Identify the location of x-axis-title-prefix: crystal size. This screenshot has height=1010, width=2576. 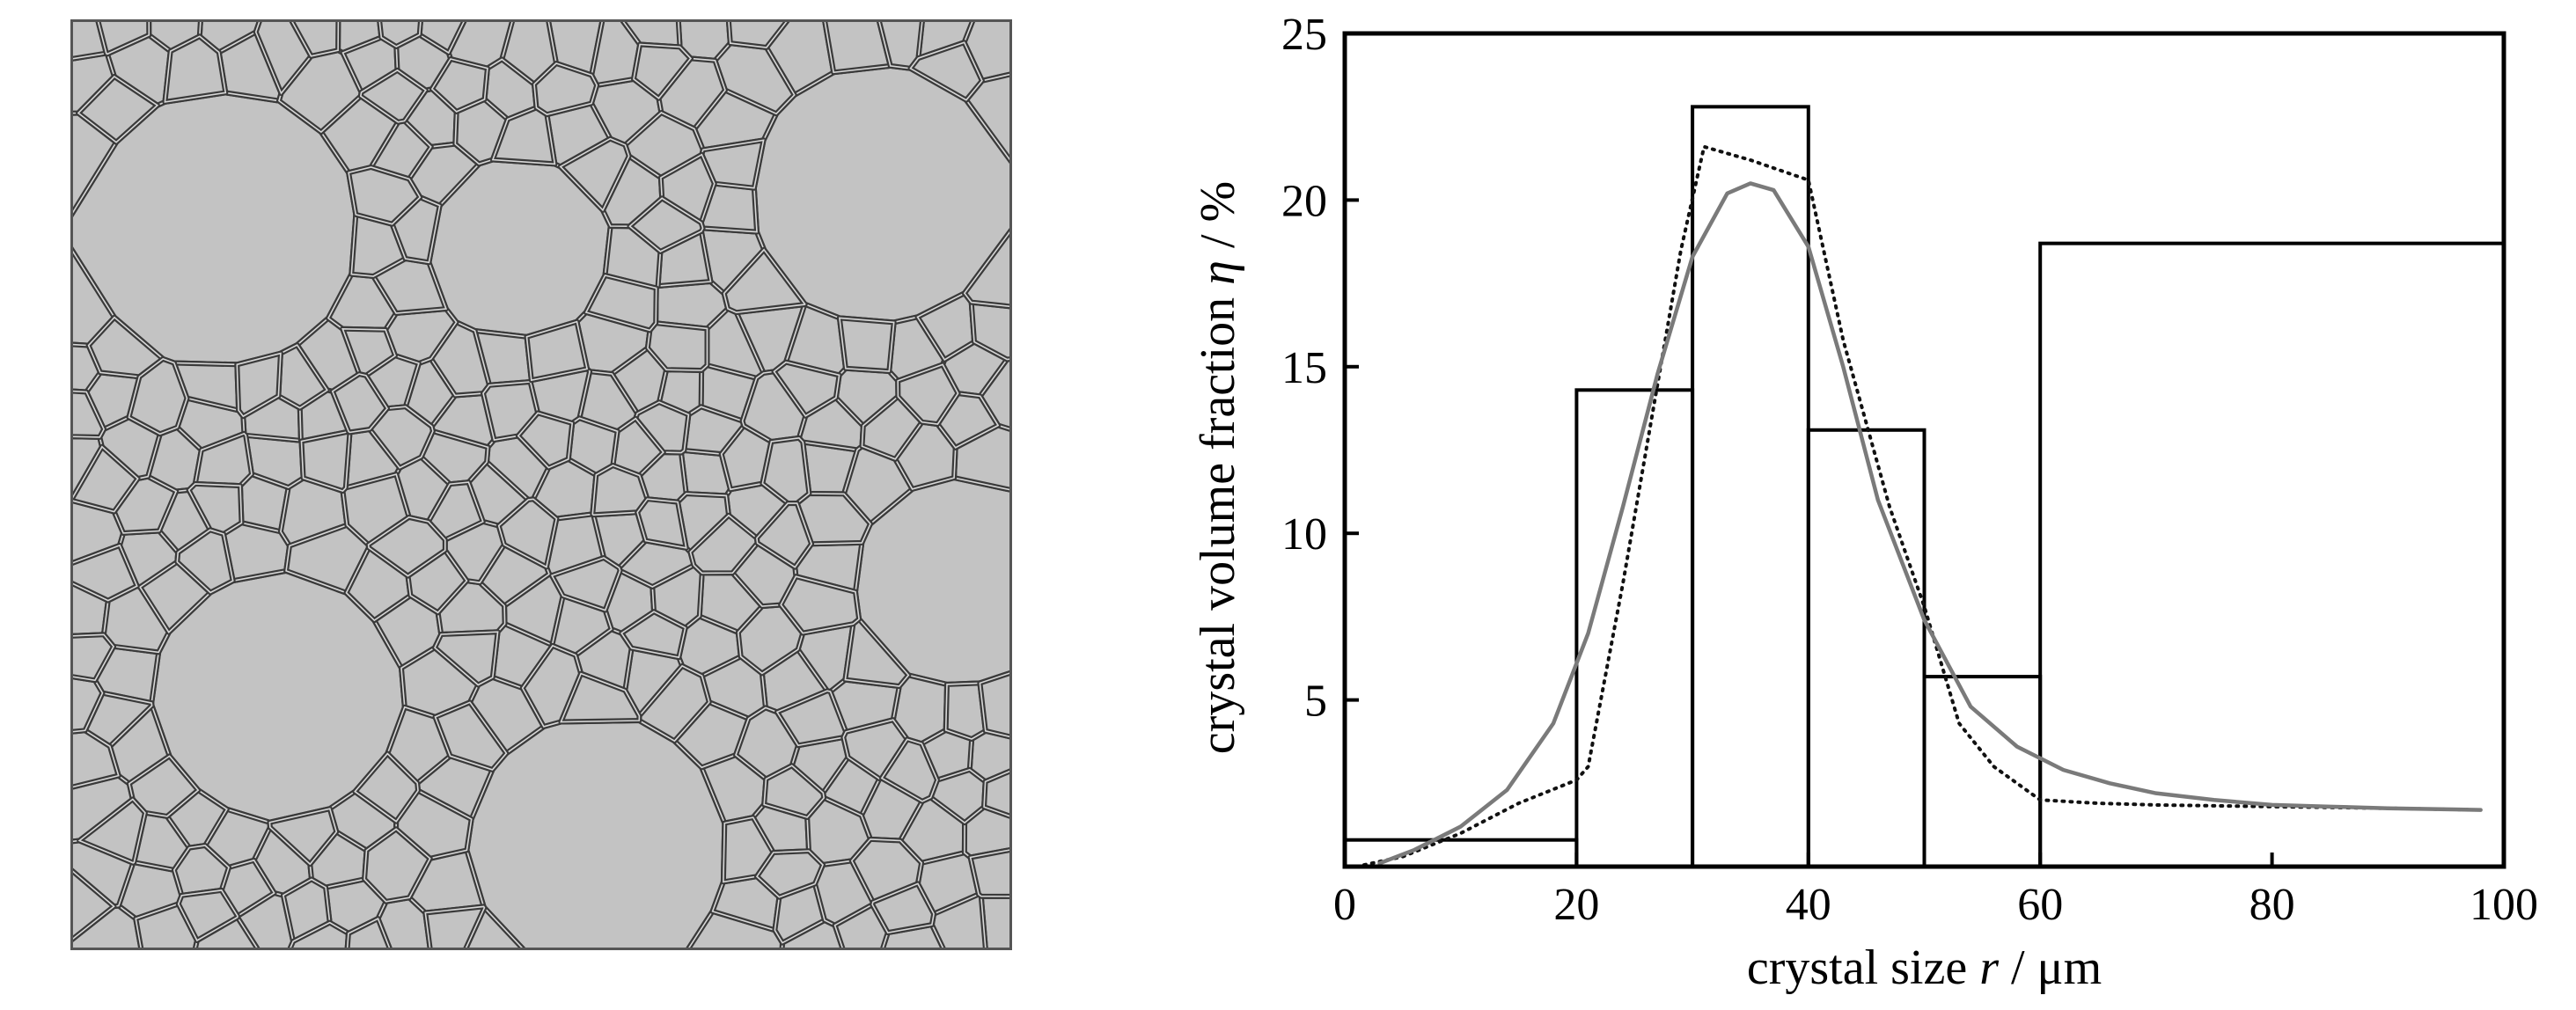
(1863, 967).